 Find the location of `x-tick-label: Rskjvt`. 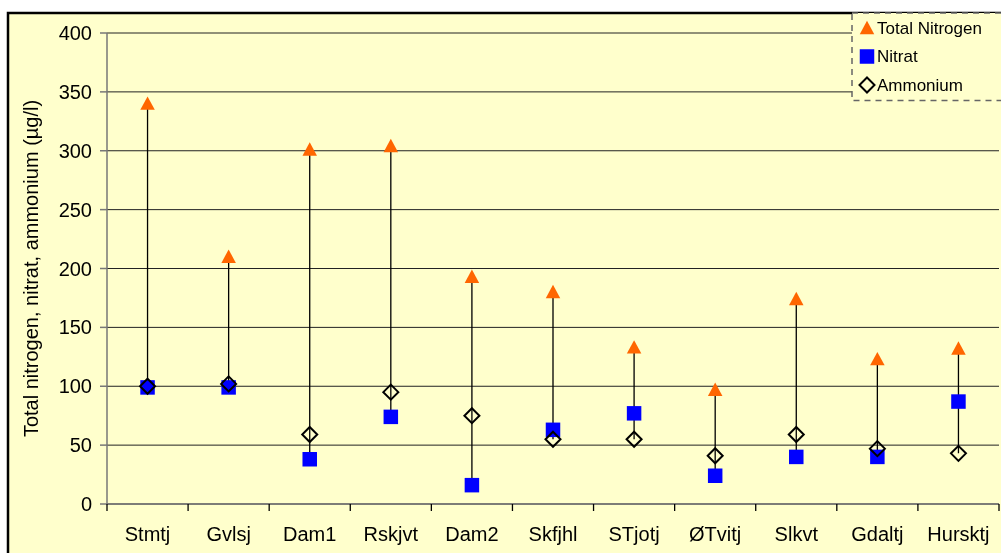

x-tick-label: Rskjvt is located at coordinates (391, 534).